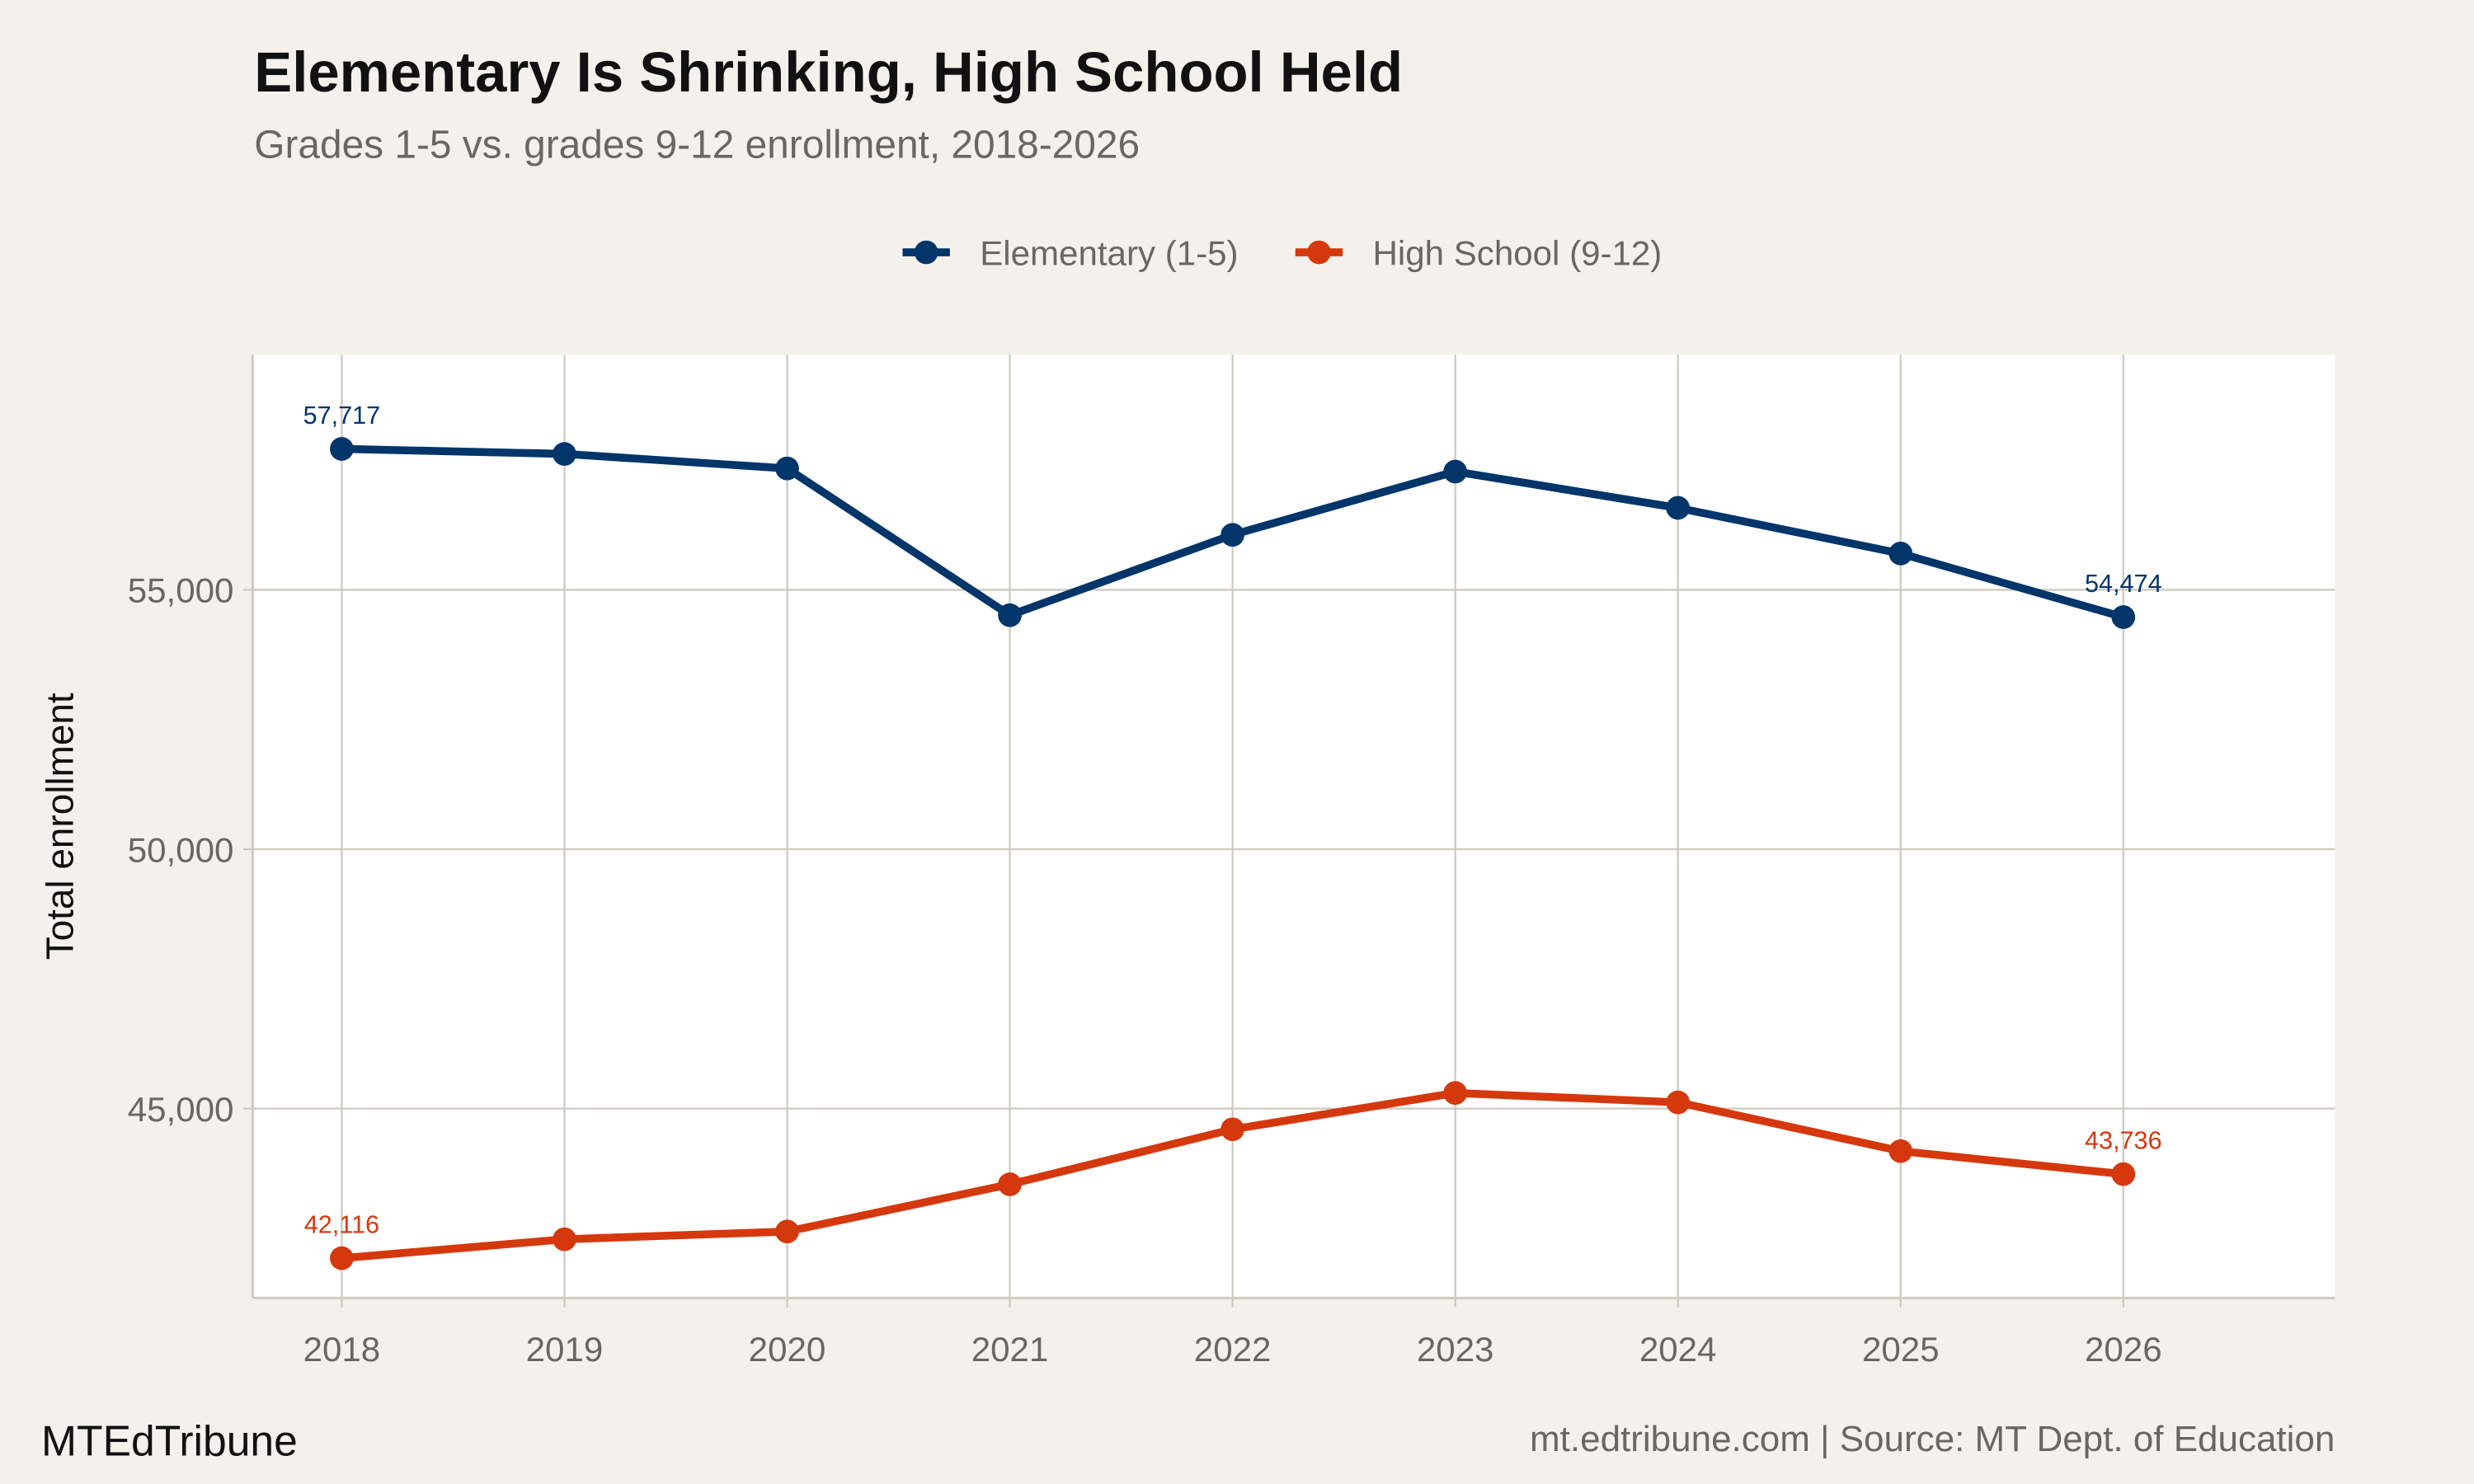 Image resolution: width=2474 pixels, height=1484 pixels. I want to click on data-label: 57,717, so click(342, 416).